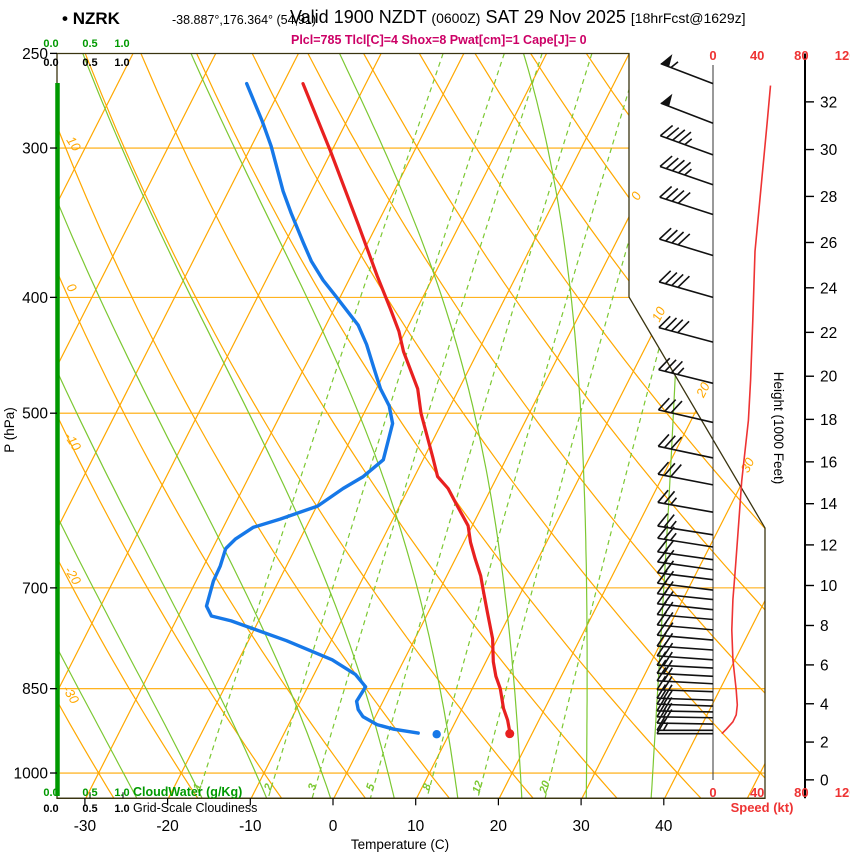 The height and width of the screenshot is (860, 850). What do you see at coordinates (712, 792) in the screenshot?
I see `speed-tick-label-bottom: 0` at bounding box center [712, 792].